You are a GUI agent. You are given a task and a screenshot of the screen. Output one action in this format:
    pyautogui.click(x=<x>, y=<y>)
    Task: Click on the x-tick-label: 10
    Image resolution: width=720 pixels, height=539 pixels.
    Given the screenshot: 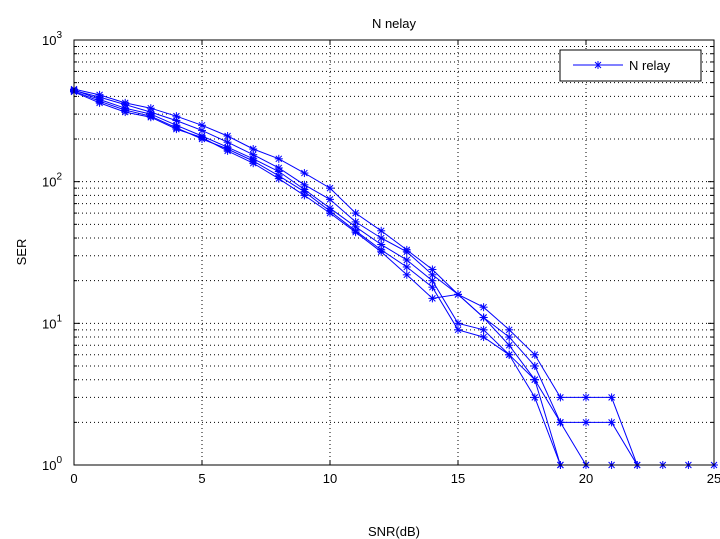 What is the action you would take?
    pyautogui.click(x=330, y=478)
    